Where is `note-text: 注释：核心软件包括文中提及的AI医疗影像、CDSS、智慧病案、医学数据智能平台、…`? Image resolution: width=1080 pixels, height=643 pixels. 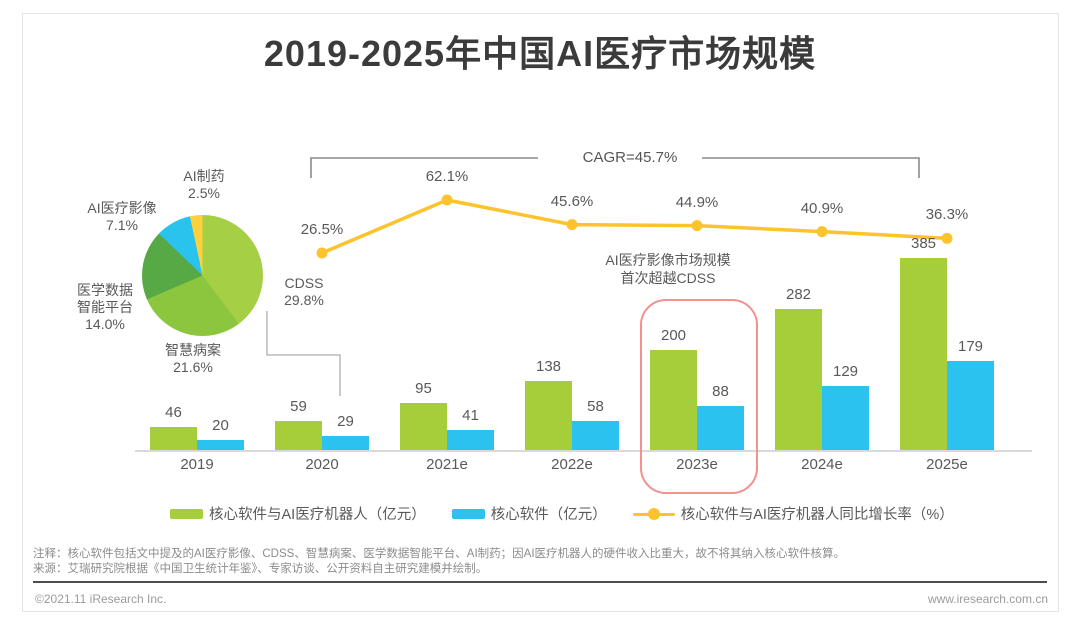
note-text: 注释：核心软件包括文中提及的AI医疗影像、CDSS、智慧病案、医学数据智能平台、… is located at coordinates (439, 554).